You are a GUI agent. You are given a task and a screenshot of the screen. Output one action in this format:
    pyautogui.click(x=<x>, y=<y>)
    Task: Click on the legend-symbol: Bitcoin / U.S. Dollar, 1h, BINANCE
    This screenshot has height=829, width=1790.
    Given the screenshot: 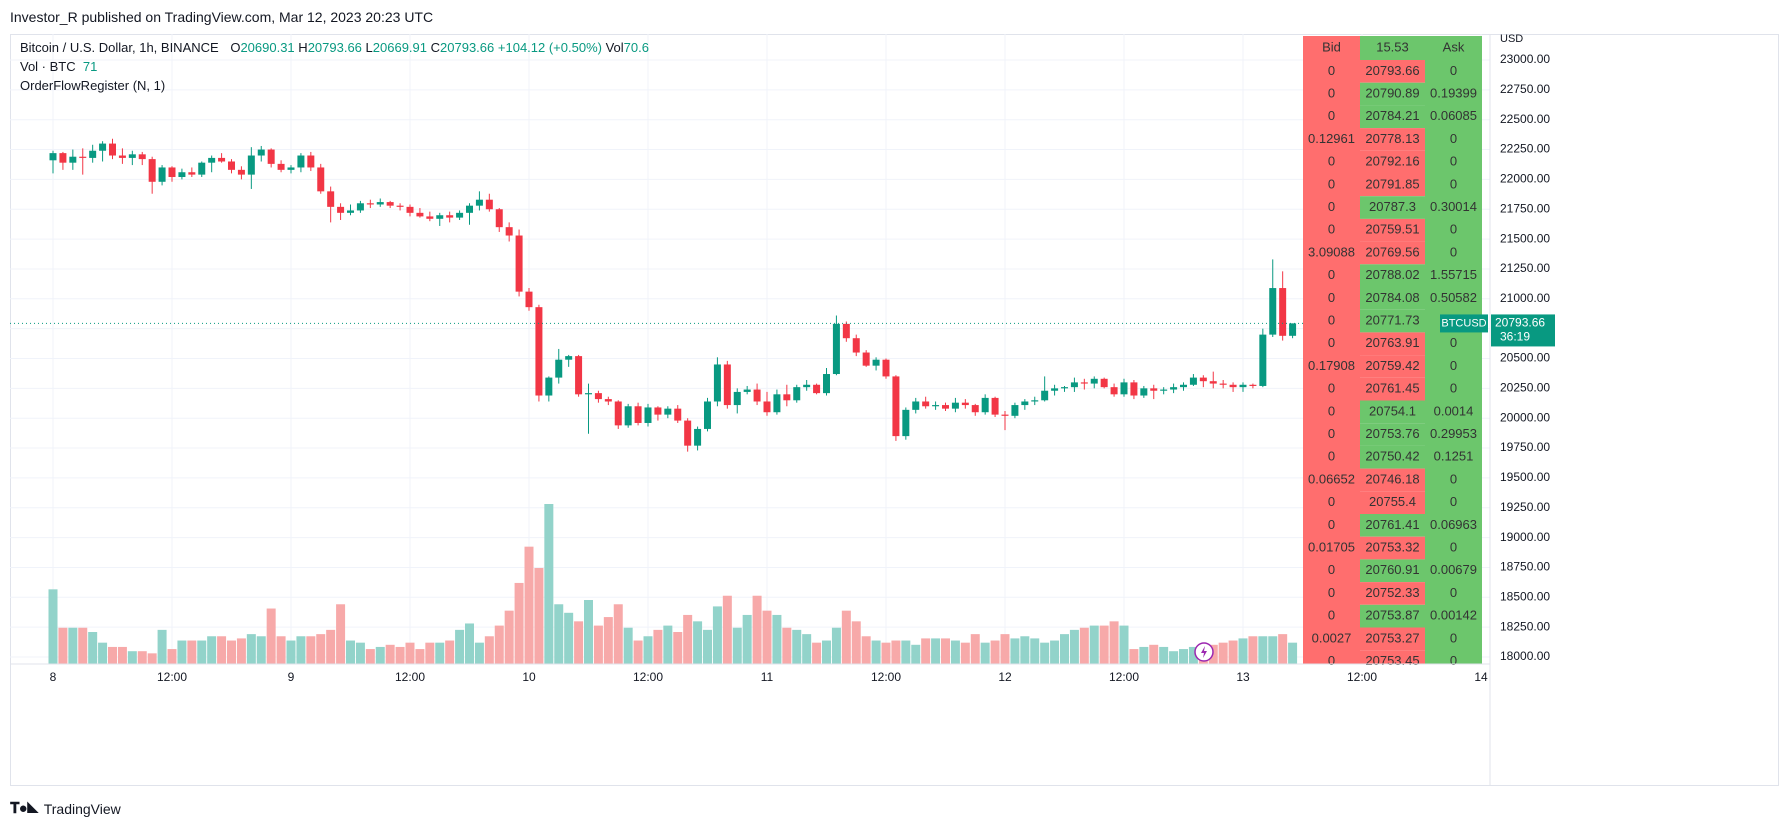 What is the action you would take?
    pyautogui.click(x=119, y=47)
    